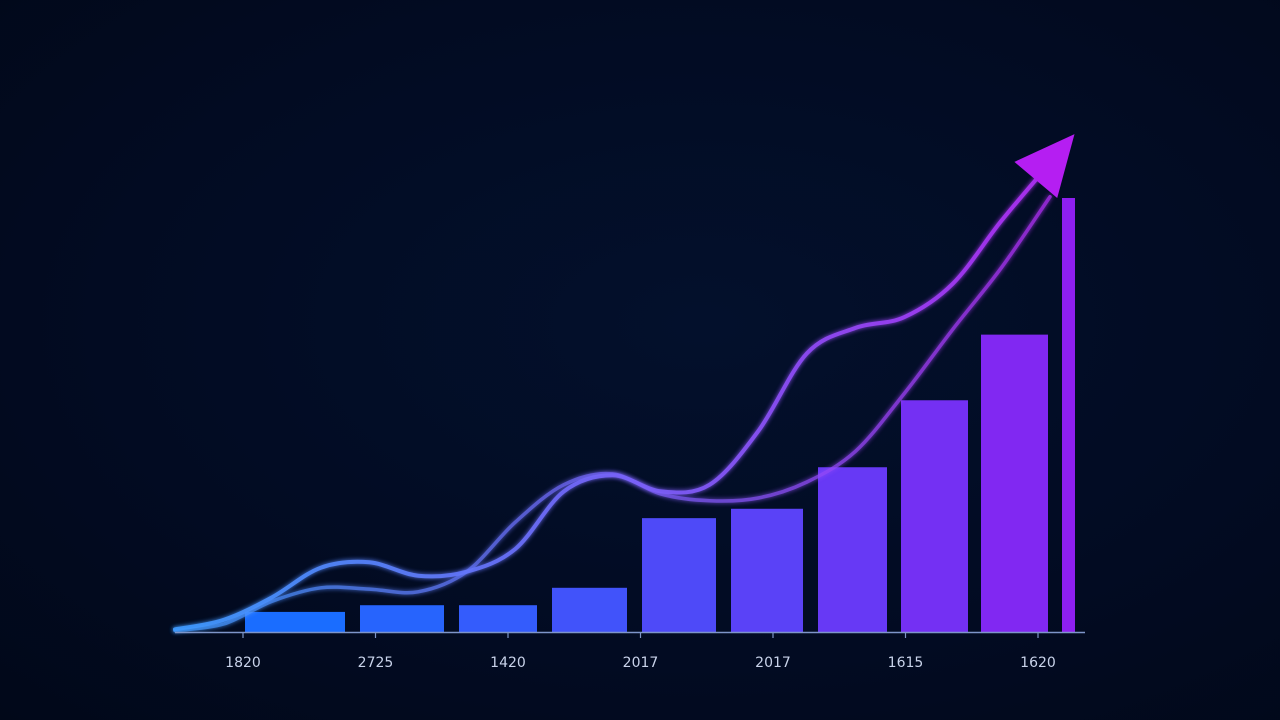 Image resolution: width=1280 pixels, height=720 pixels. Describe the element at coordinates (640, 651) in the screenshot. I see `x-tick-labels: 1820 2725 1420 2017 2017 1615 1620` at that location.